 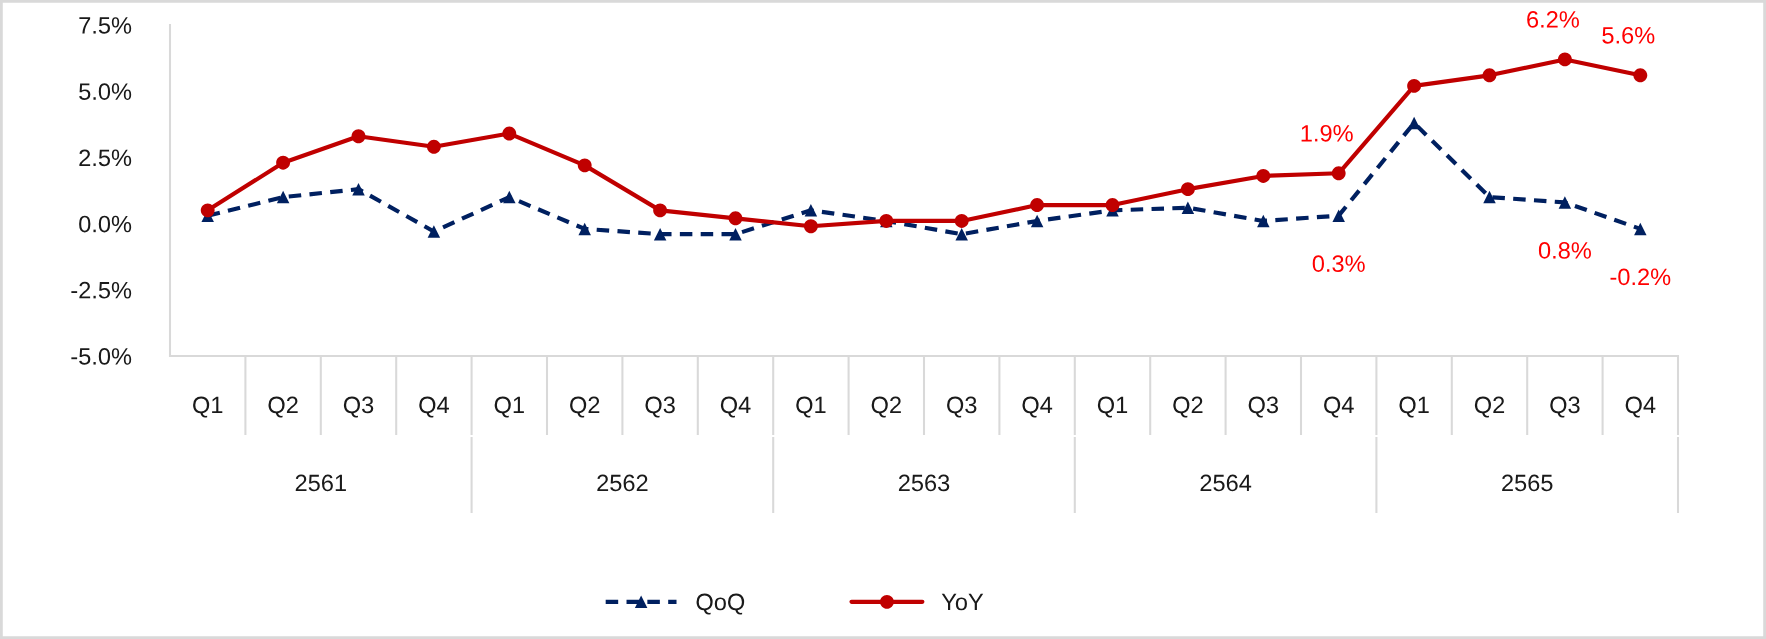 What do you see at coordinates (105, 158) in the screenshot?
I see `y-tick-label: 2.5%` at bounding box center [105, 158].